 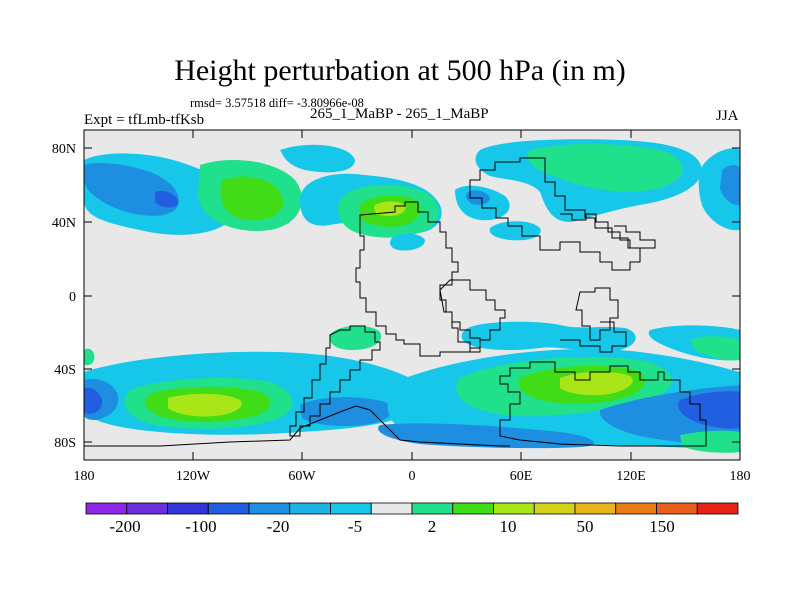 I want to click on lon-label: 60W, so click(x=302, y=476).